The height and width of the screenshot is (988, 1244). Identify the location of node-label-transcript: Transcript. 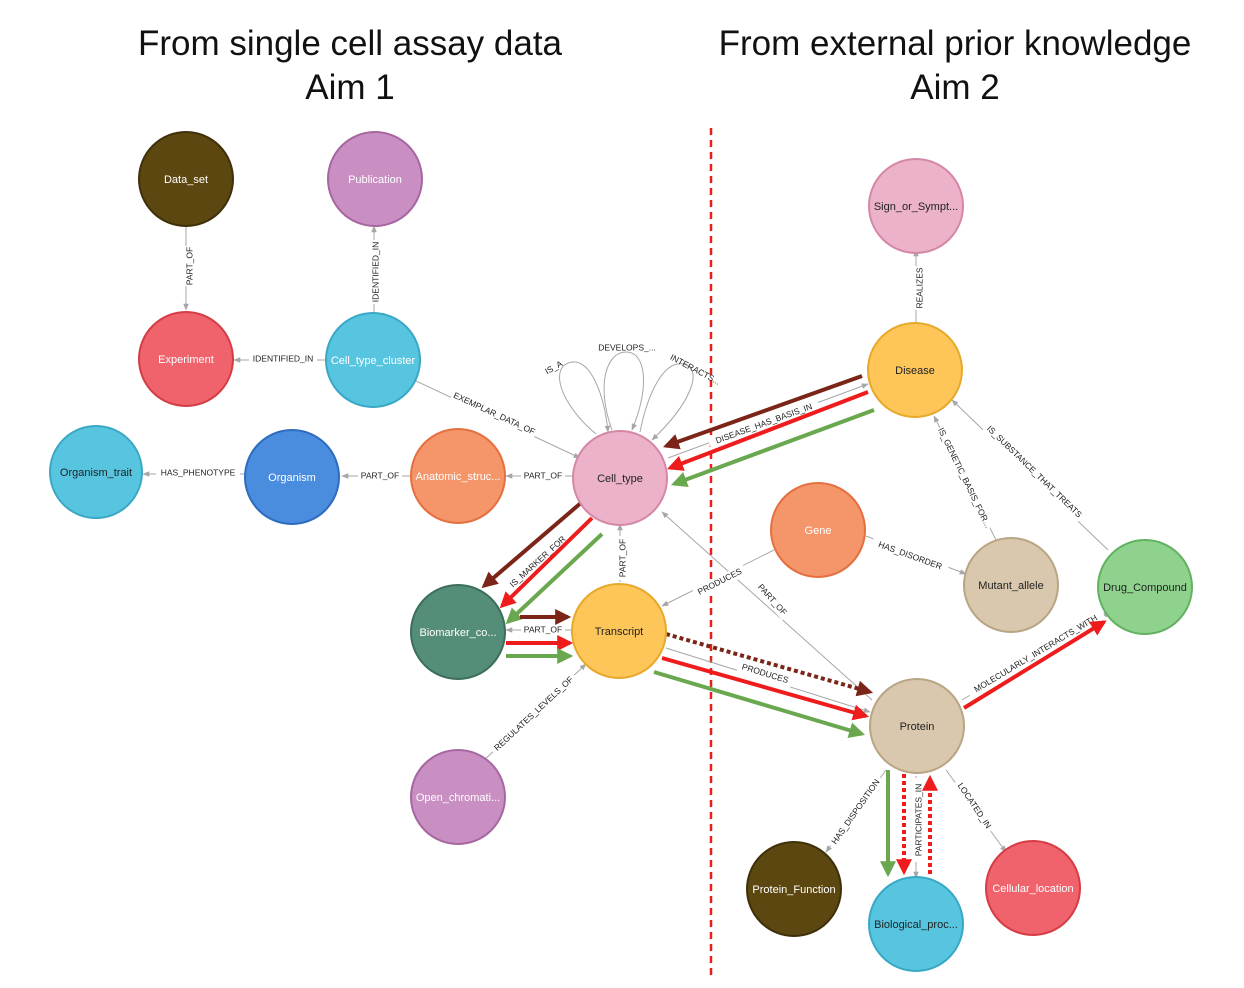
(619, 632).